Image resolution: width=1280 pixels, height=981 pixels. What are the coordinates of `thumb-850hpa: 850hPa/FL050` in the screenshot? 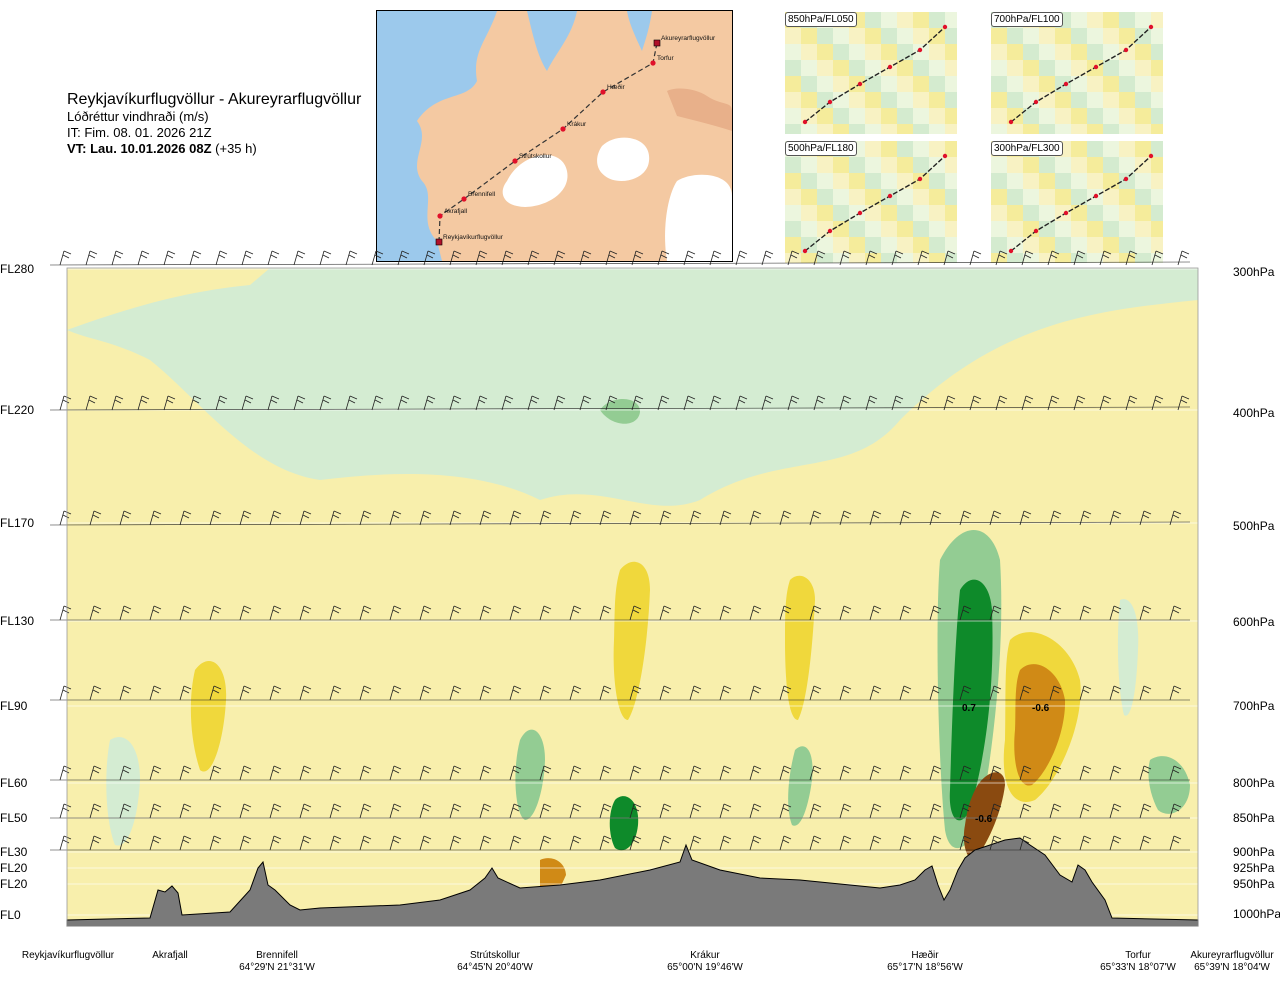 It's located at (871, 73).